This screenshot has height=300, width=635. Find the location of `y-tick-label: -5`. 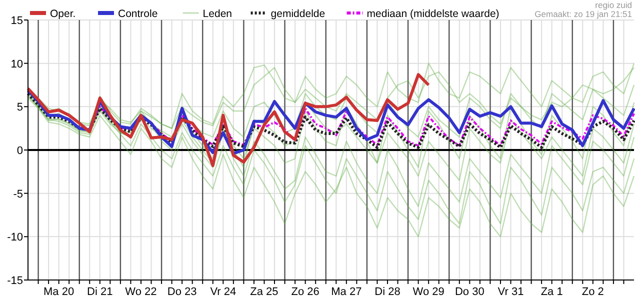

y-tick-label: -5 is located at coordinates (18, 194).